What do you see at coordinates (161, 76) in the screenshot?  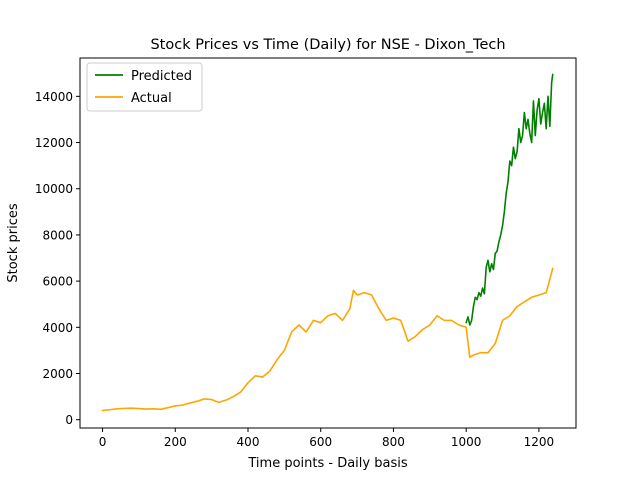 I see `legend-label-predicted: Predicted` at bounding box center [161, 76].